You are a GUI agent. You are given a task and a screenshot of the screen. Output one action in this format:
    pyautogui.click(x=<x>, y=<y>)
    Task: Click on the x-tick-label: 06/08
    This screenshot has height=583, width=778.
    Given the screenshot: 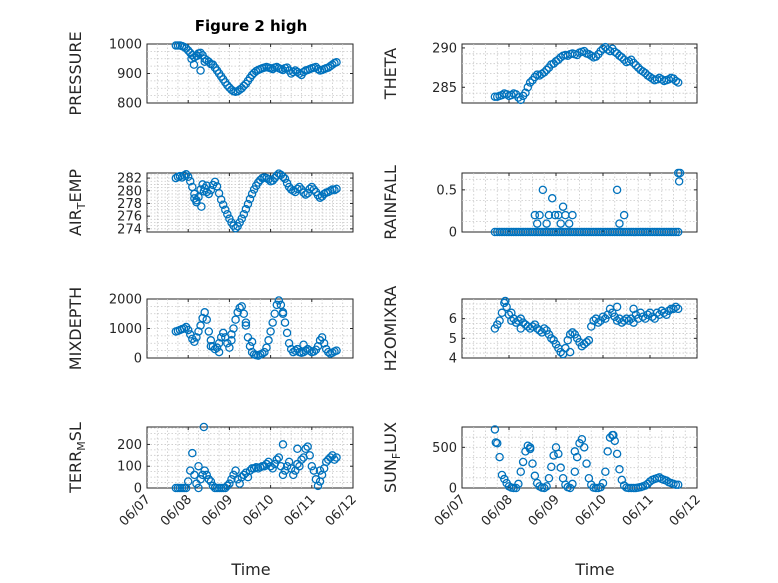 What is the action you would take?
    pyautogui.click(x=176, y=510)
    